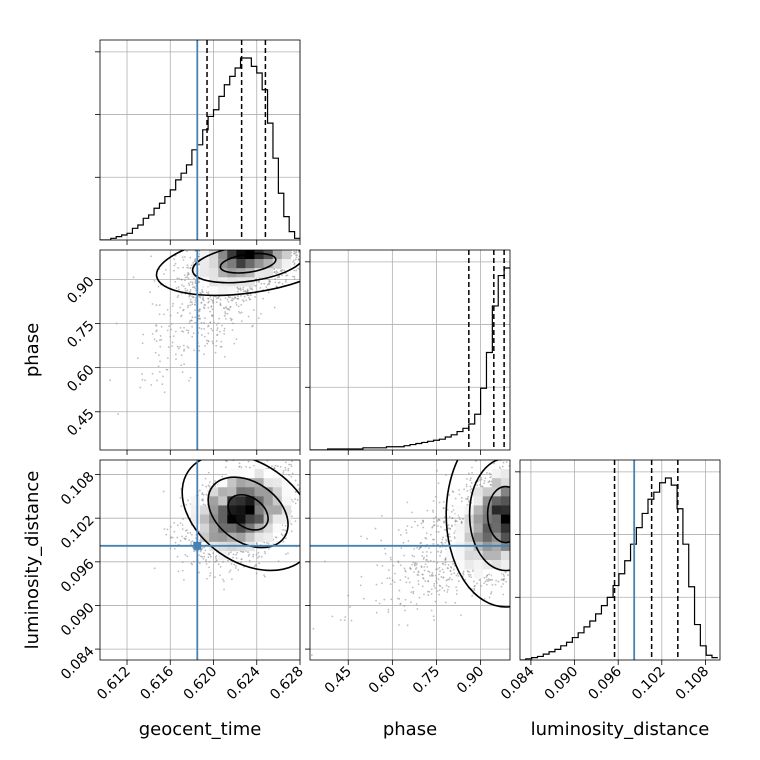 Image resolution: width=760 pixels, height=760 pixels. I want to click on scatter-panel-phase-vs-luminosity_distance: 0.45 0.60 0.75 0.90, so click(408, 567).